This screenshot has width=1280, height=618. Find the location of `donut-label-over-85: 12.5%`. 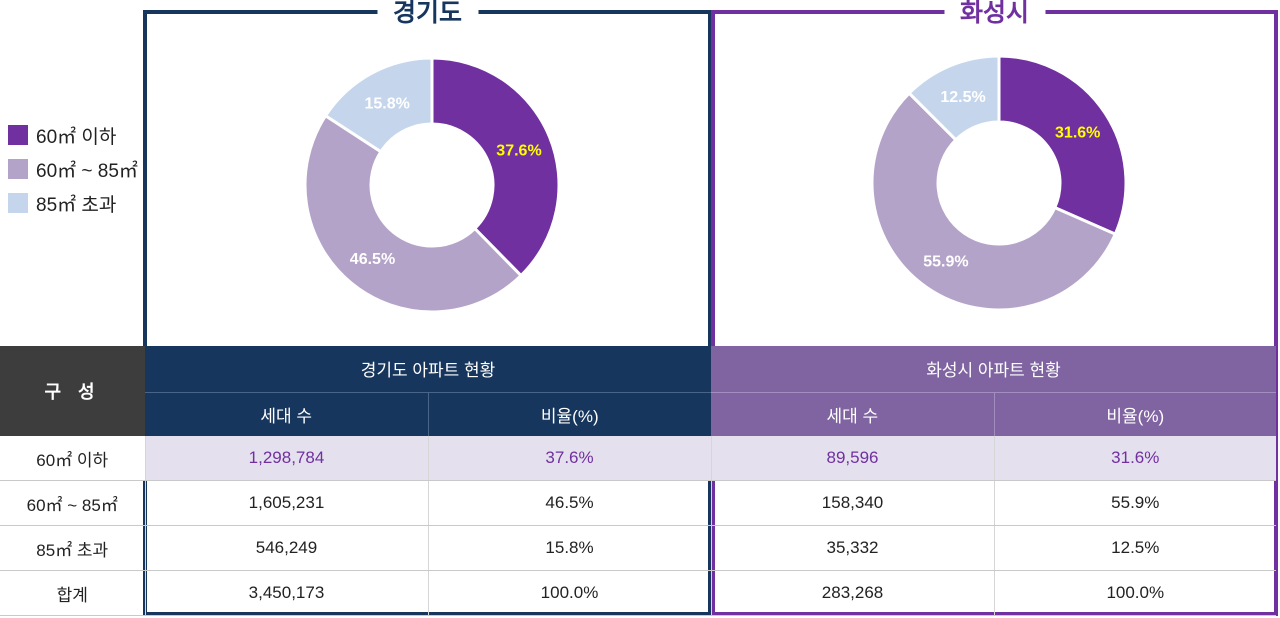

donut-label-over-85: 12.5% is located at coordinates (962, 97).